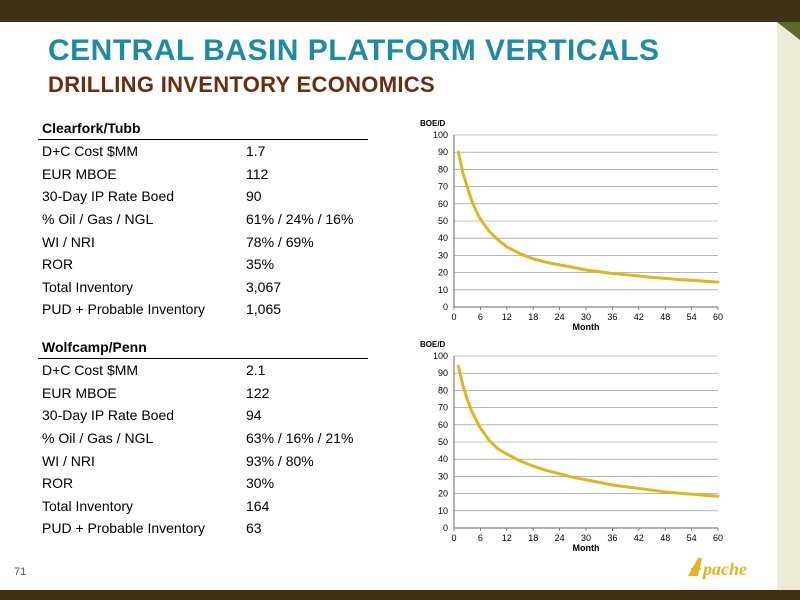 Image resolution: width=800 pixels, height=600 pixels. What do you see at coordinates (788, 31) in the screenshot?
I see `corner-accent` at bounding box center [788, 31].